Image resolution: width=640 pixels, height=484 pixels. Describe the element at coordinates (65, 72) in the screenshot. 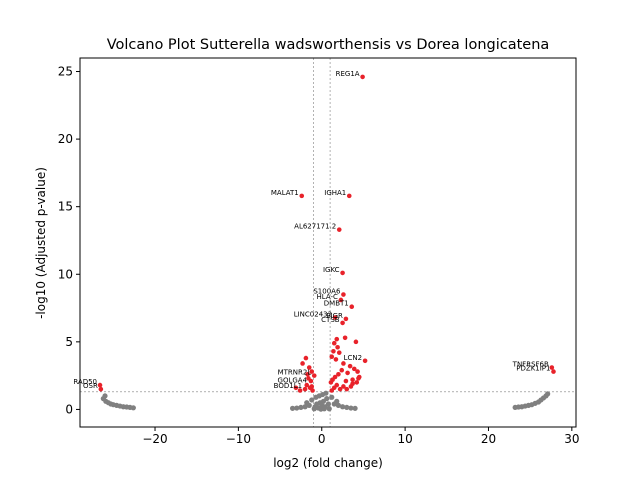

I see `y-tick-label: 25` at that location.